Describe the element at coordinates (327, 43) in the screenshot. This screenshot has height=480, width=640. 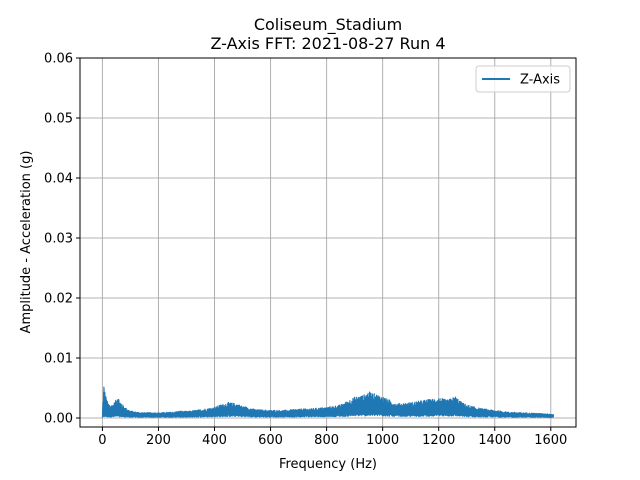
I see `chart-subtitle: Z-Axis FFT: 2021-08-27 Run 4` at that location.